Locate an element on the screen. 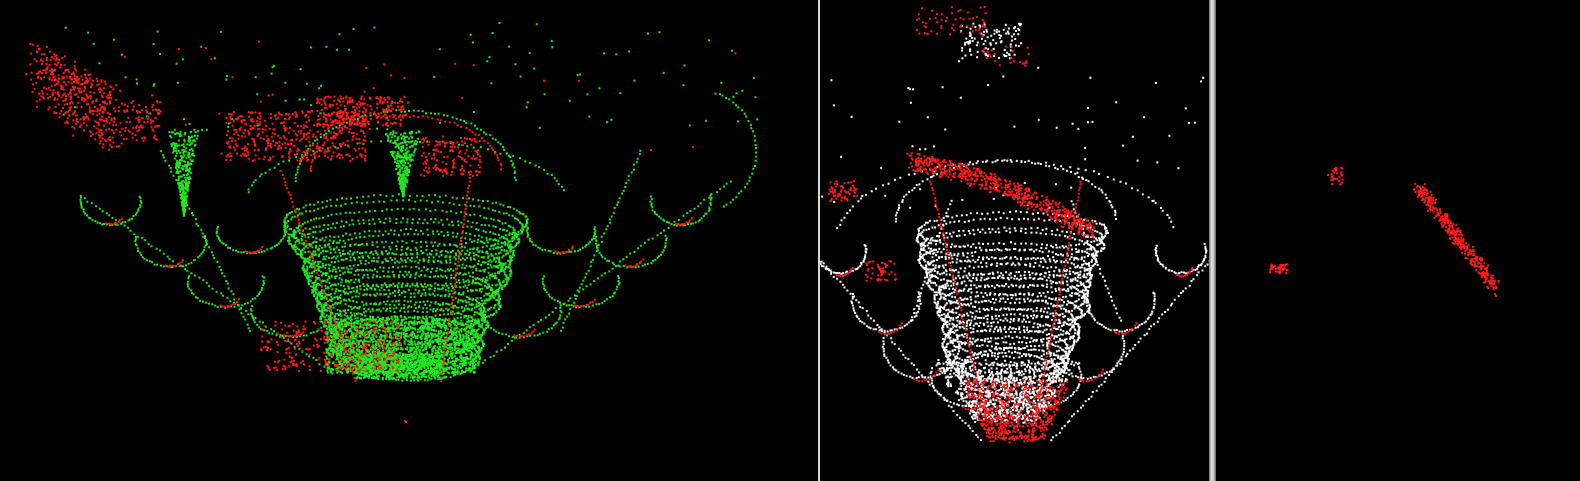  viewport-divider is located at coordinates (819, 240).